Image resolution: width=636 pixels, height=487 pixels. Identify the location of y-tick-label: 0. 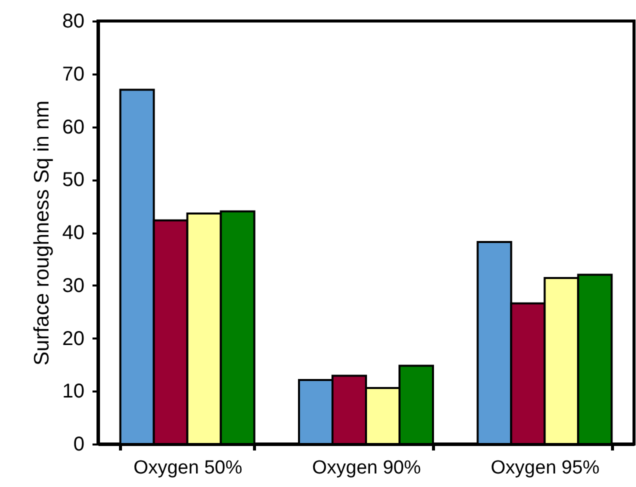
(78, 445).